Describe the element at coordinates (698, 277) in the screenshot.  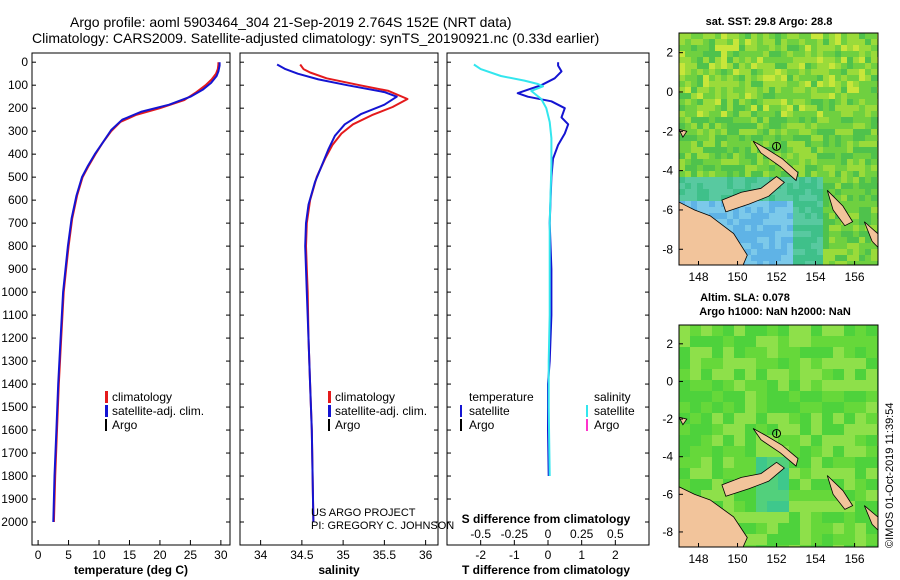
I see `map-x-tick-label: 148` at that location.